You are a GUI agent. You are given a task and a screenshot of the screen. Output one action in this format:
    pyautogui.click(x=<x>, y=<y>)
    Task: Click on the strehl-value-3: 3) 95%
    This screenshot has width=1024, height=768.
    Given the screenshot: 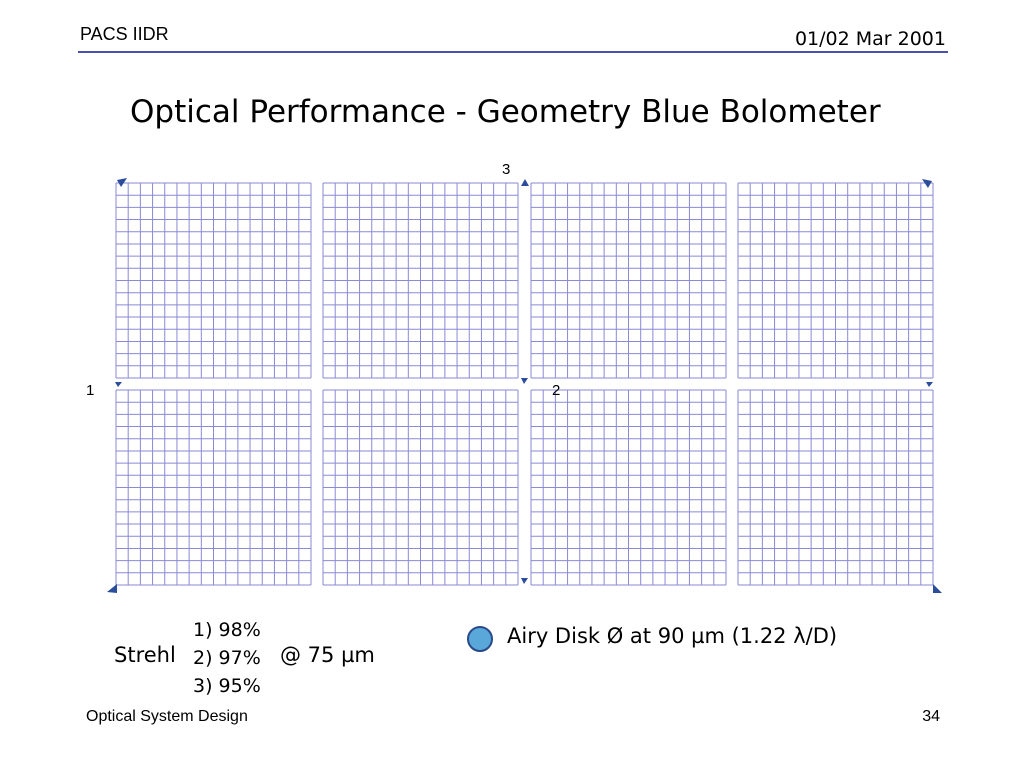 What is the action you would take?
    pyautogui.click(x=227, y=686)
    